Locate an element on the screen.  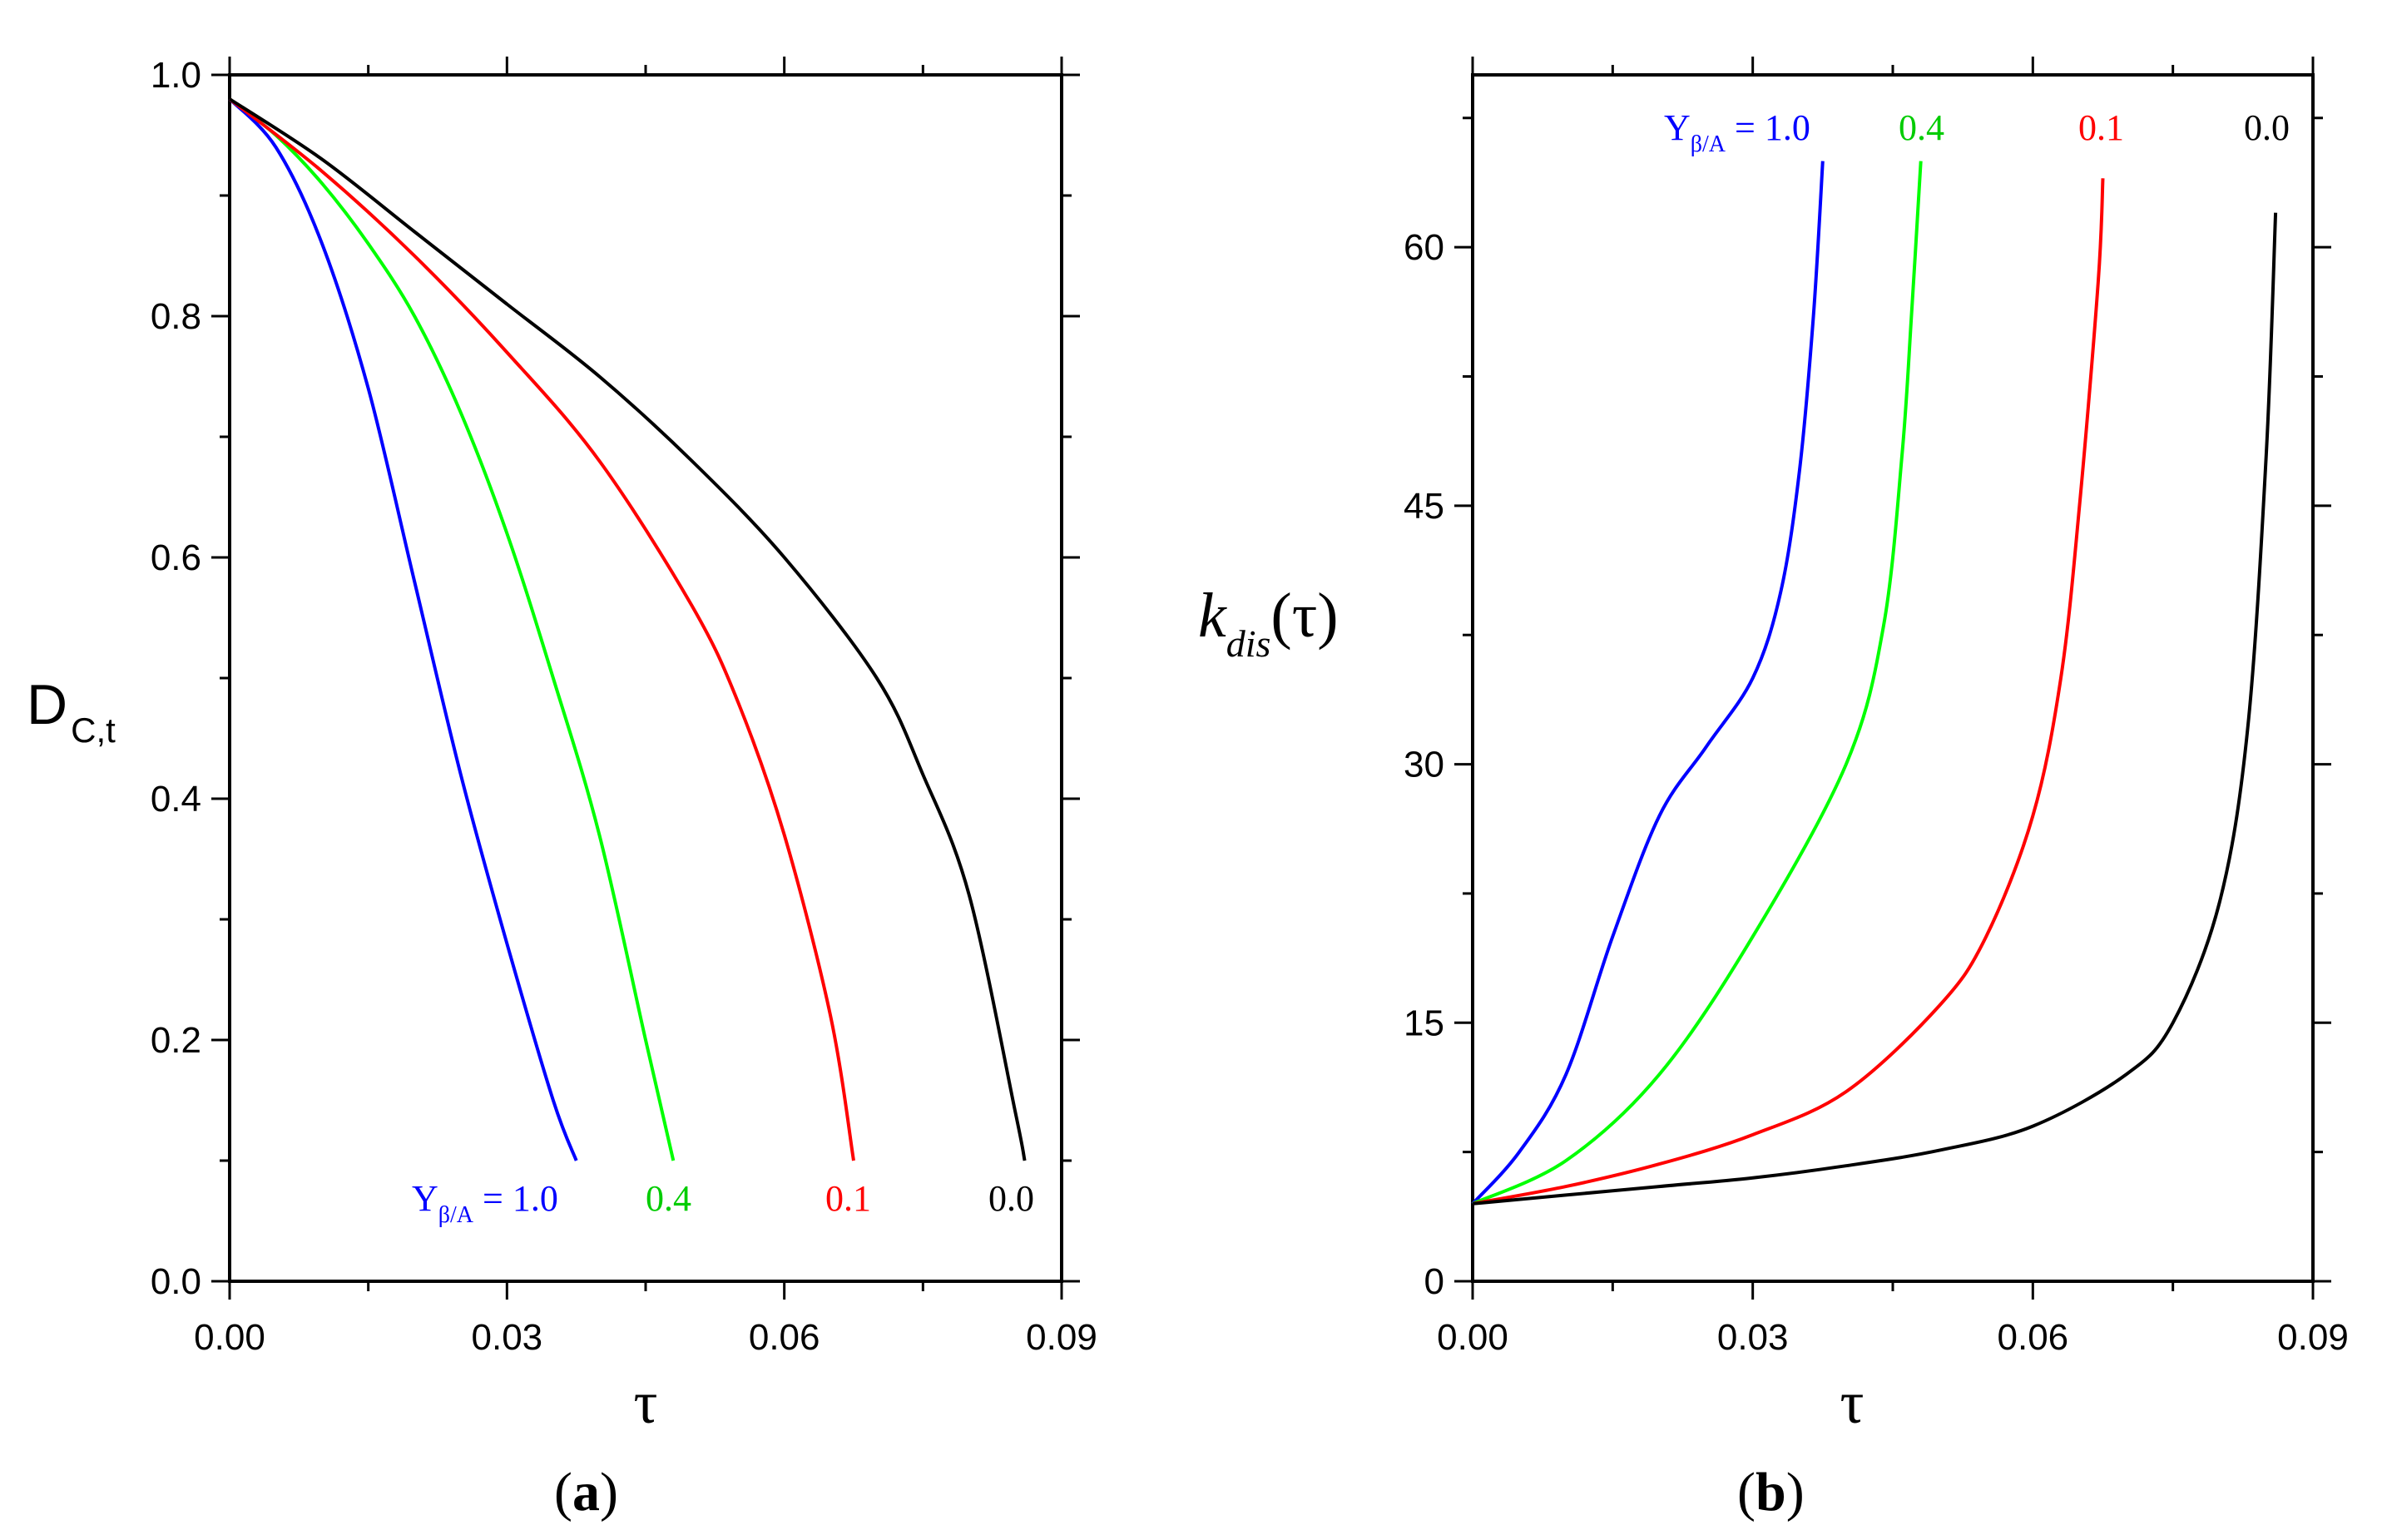
panel-b-y-axis-title-tail: (τ) is located at coordinates (1304, 616).